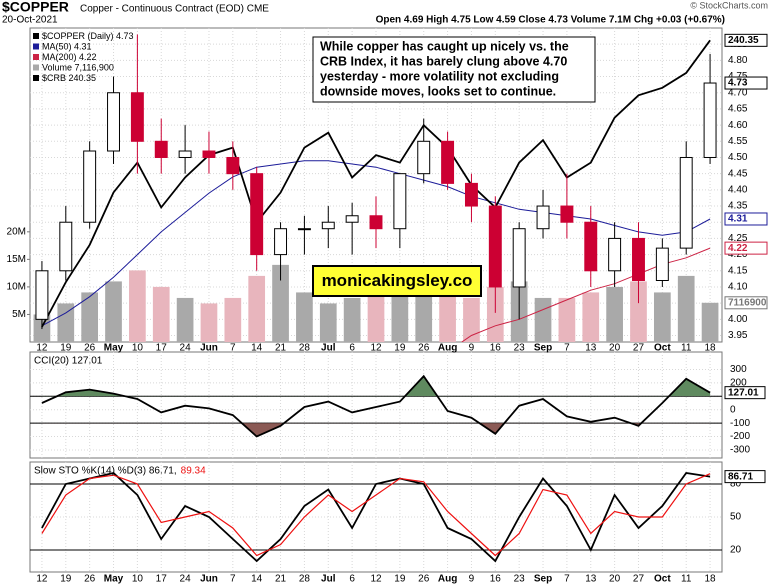  I want to click on y-tick-label: 4.60, so click(738, 125).